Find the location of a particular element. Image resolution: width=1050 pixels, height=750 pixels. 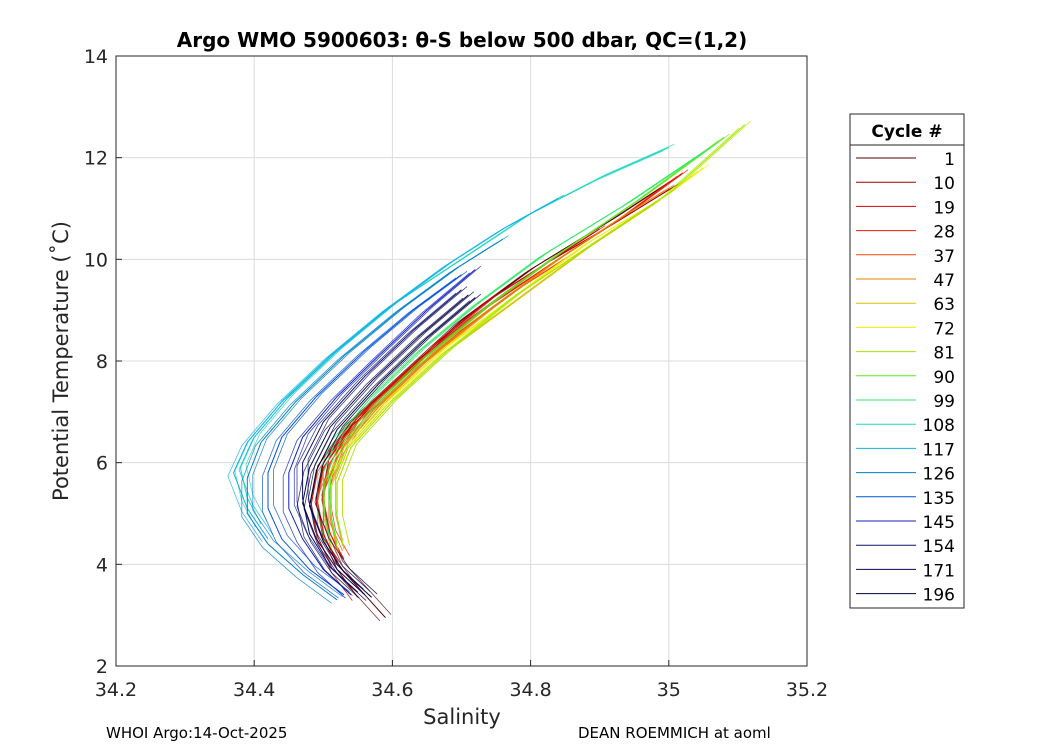

legend-label-117: 117 is located at coordinates (939, 450).